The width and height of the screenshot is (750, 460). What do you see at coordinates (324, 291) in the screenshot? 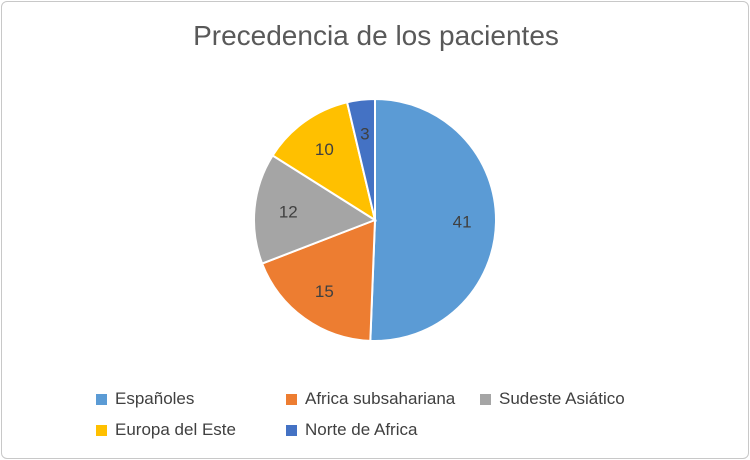
I see `data-label-2: 15` at bounding box center [324, 291].